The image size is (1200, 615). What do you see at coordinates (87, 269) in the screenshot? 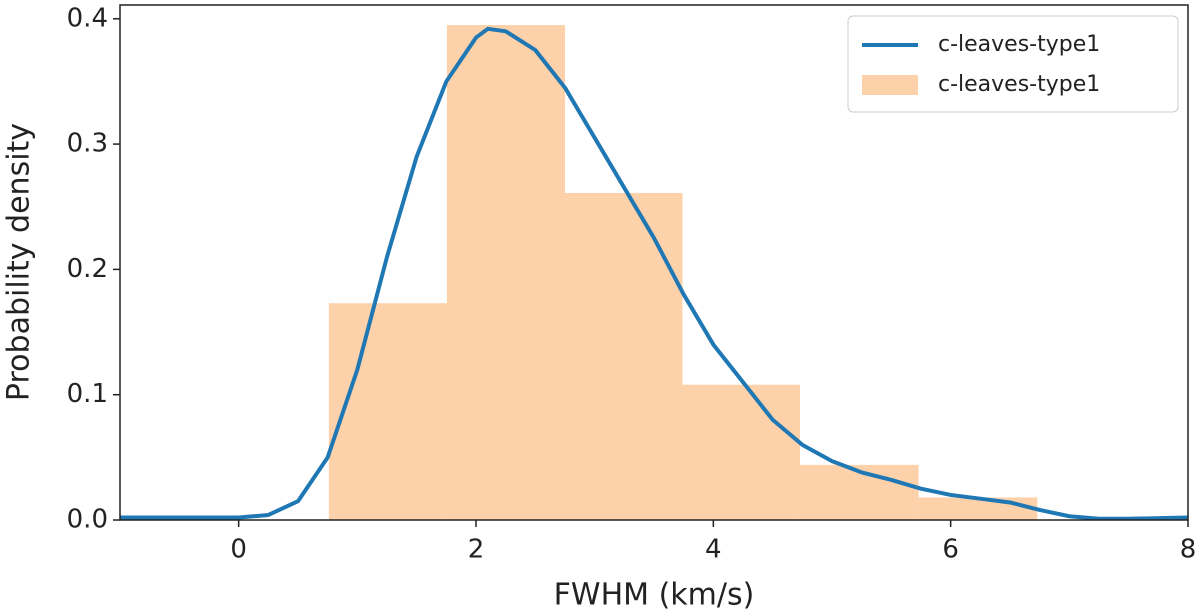
I see `y-tick-label: 0.2` at bounding box center [87, 269].